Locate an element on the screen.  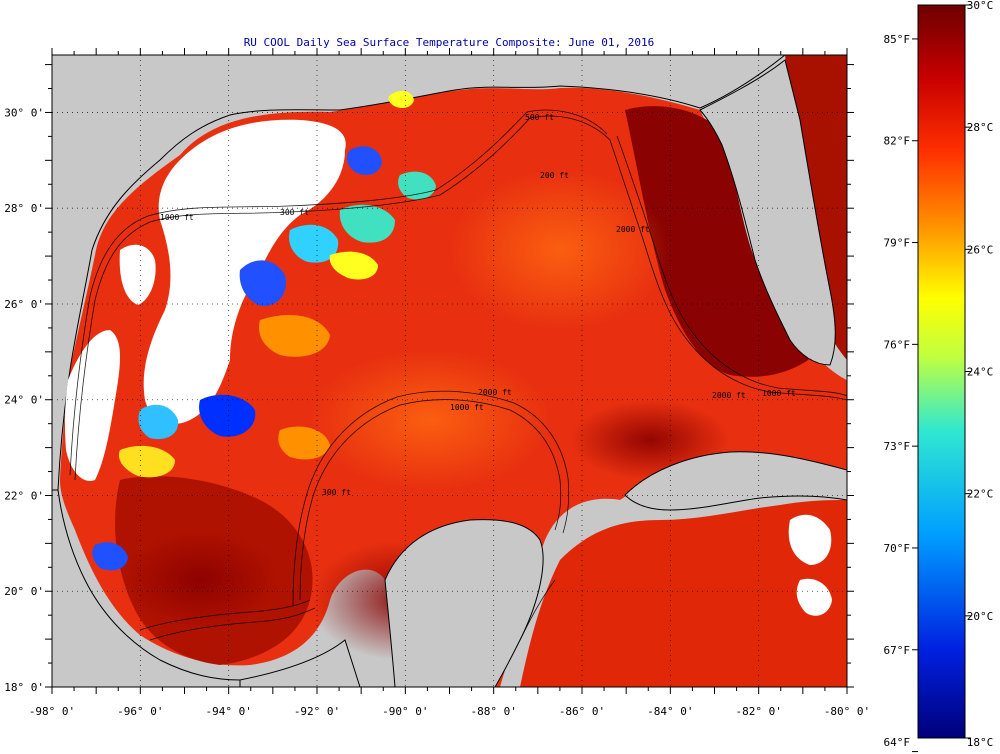
lon-tick-label: -94° 0' is located at coordinates (228, 711).